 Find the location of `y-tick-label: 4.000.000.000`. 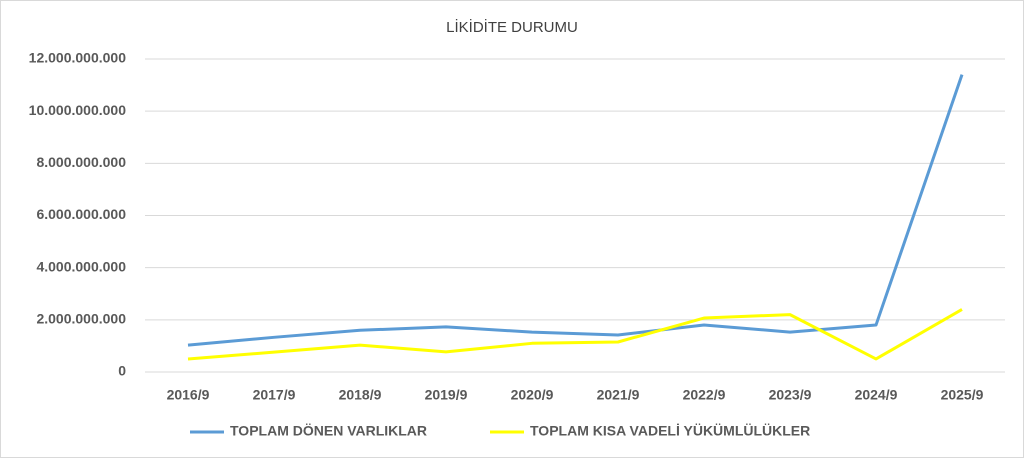

y-tick-label: 4.000.000.000 is located at coordinates (81, 266).